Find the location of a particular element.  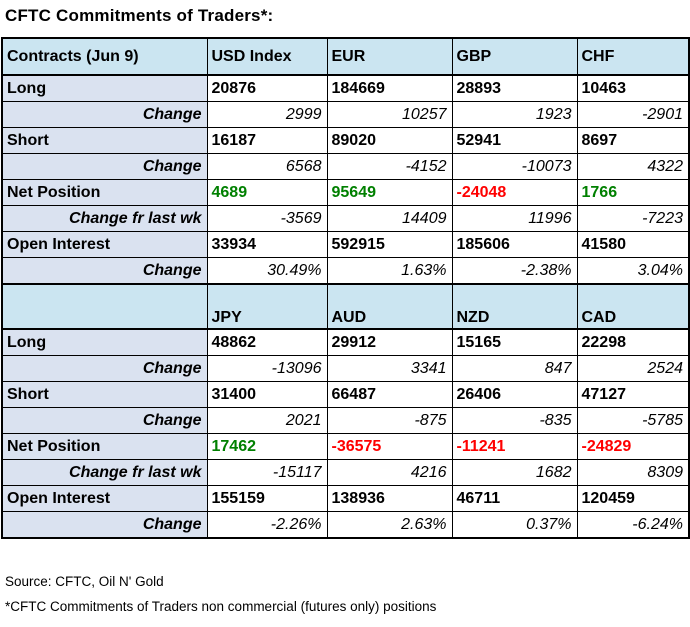

table-header-row-2: JPY AUD NZD CAD is located at coordinates (345, 306).